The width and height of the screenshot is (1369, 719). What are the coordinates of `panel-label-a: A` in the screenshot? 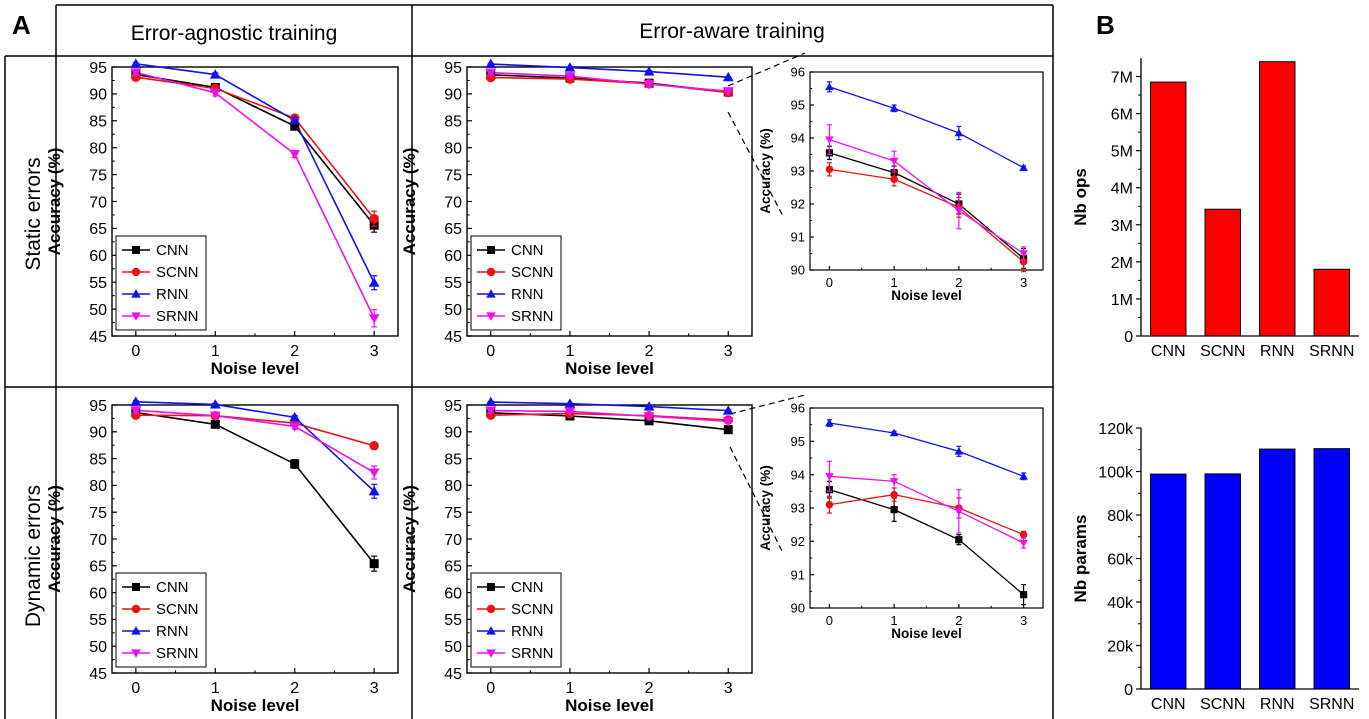 It's located at (21, 25).